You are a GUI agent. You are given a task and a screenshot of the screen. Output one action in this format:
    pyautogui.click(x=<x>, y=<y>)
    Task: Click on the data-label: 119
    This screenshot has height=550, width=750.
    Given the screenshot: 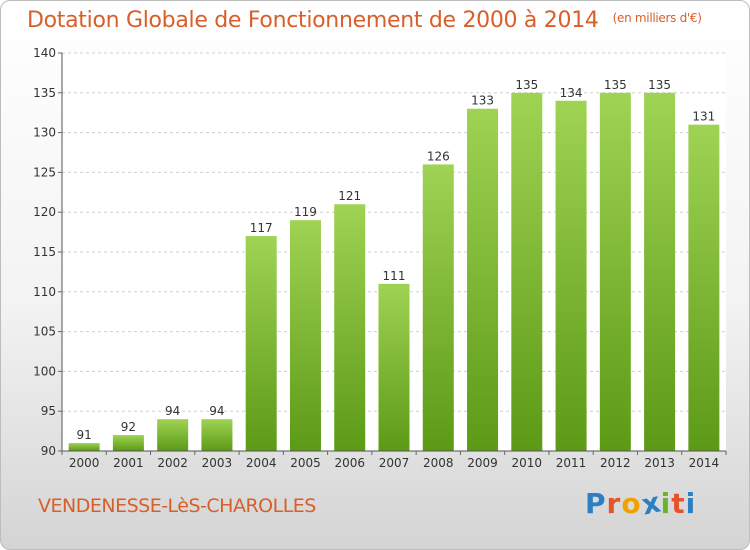 What is the action you would take?
    pyautogui.click(x=305, y=212)
    